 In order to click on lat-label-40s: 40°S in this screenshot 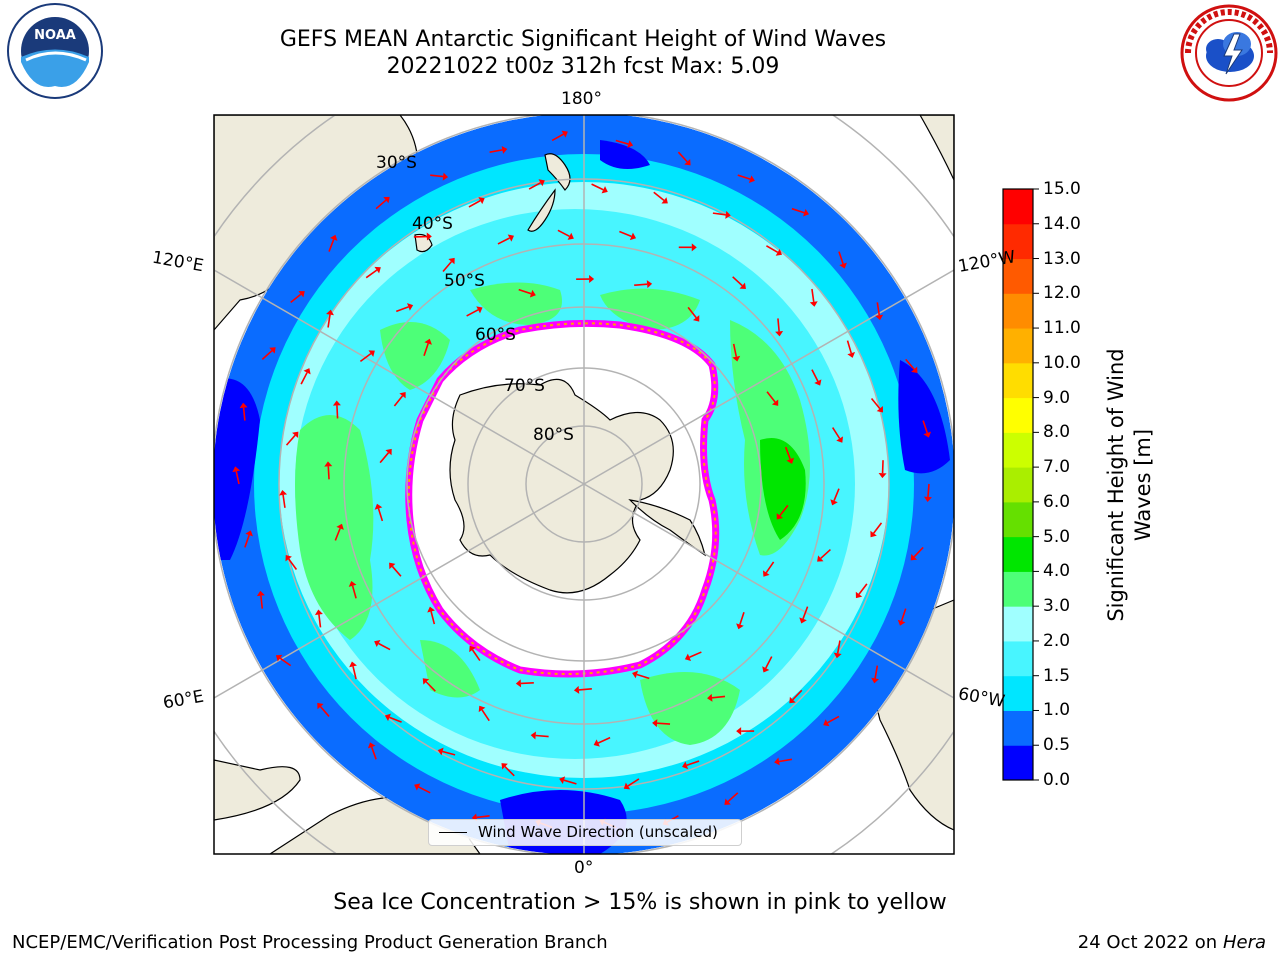, I will do `click(432, 224)`.